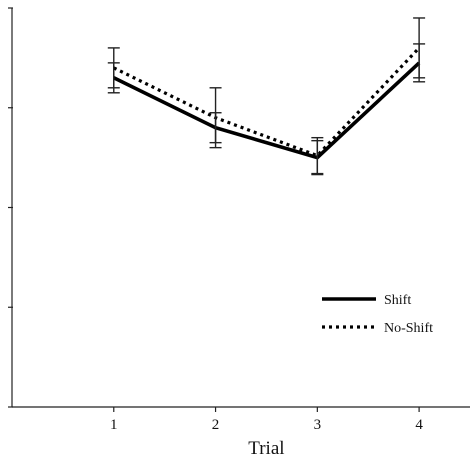 Image resolution: width=474 pixels, height=474 pixels. Describe the element at coordinates (216, 425) in the screenshot. I see `x-tick-label: 2` at that location.